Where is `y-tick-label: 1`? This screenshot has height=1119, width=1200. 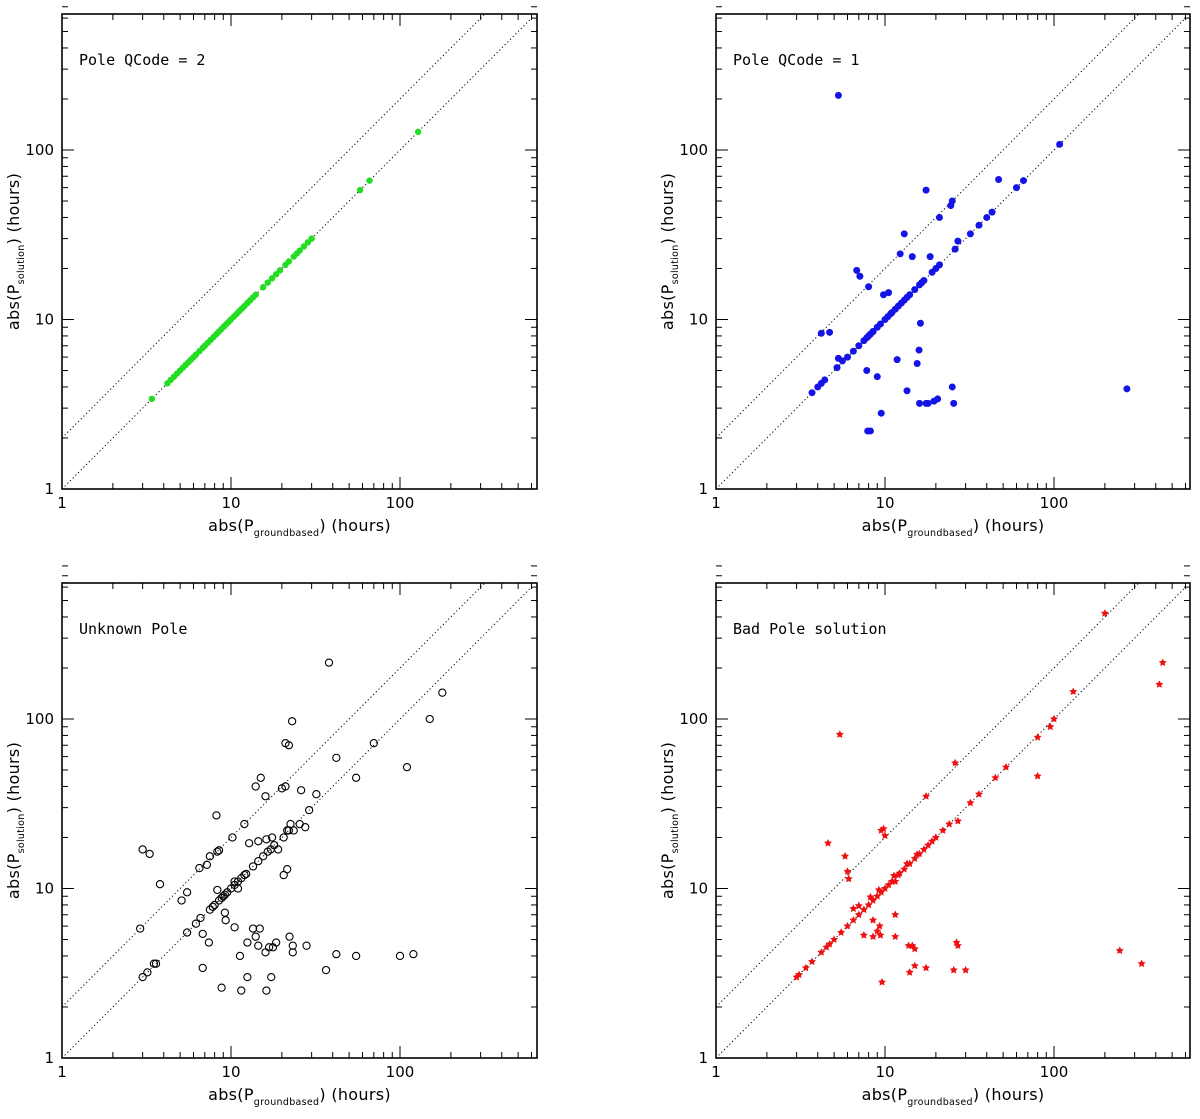 y-tick-label: 1 is located at coordinates (703, 489).